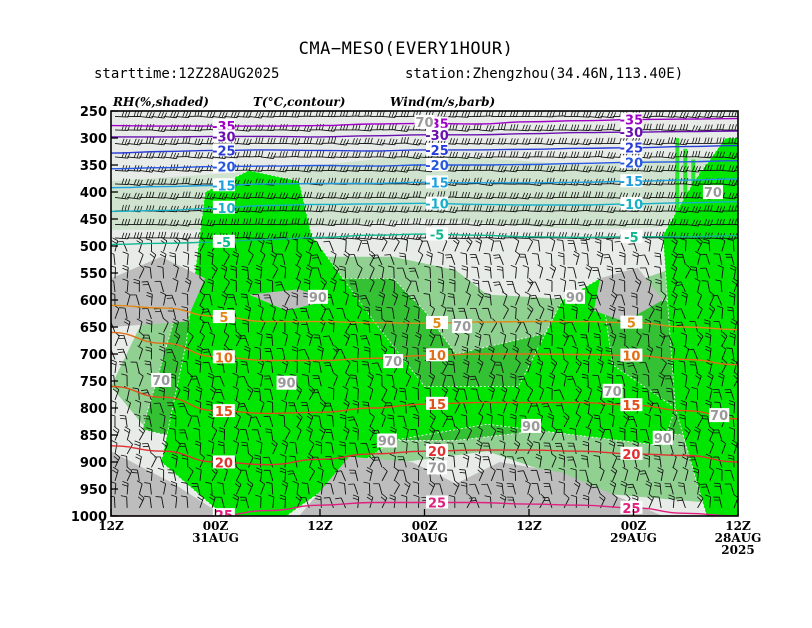  I want to click on contour-label: -25, so click(632, 149).